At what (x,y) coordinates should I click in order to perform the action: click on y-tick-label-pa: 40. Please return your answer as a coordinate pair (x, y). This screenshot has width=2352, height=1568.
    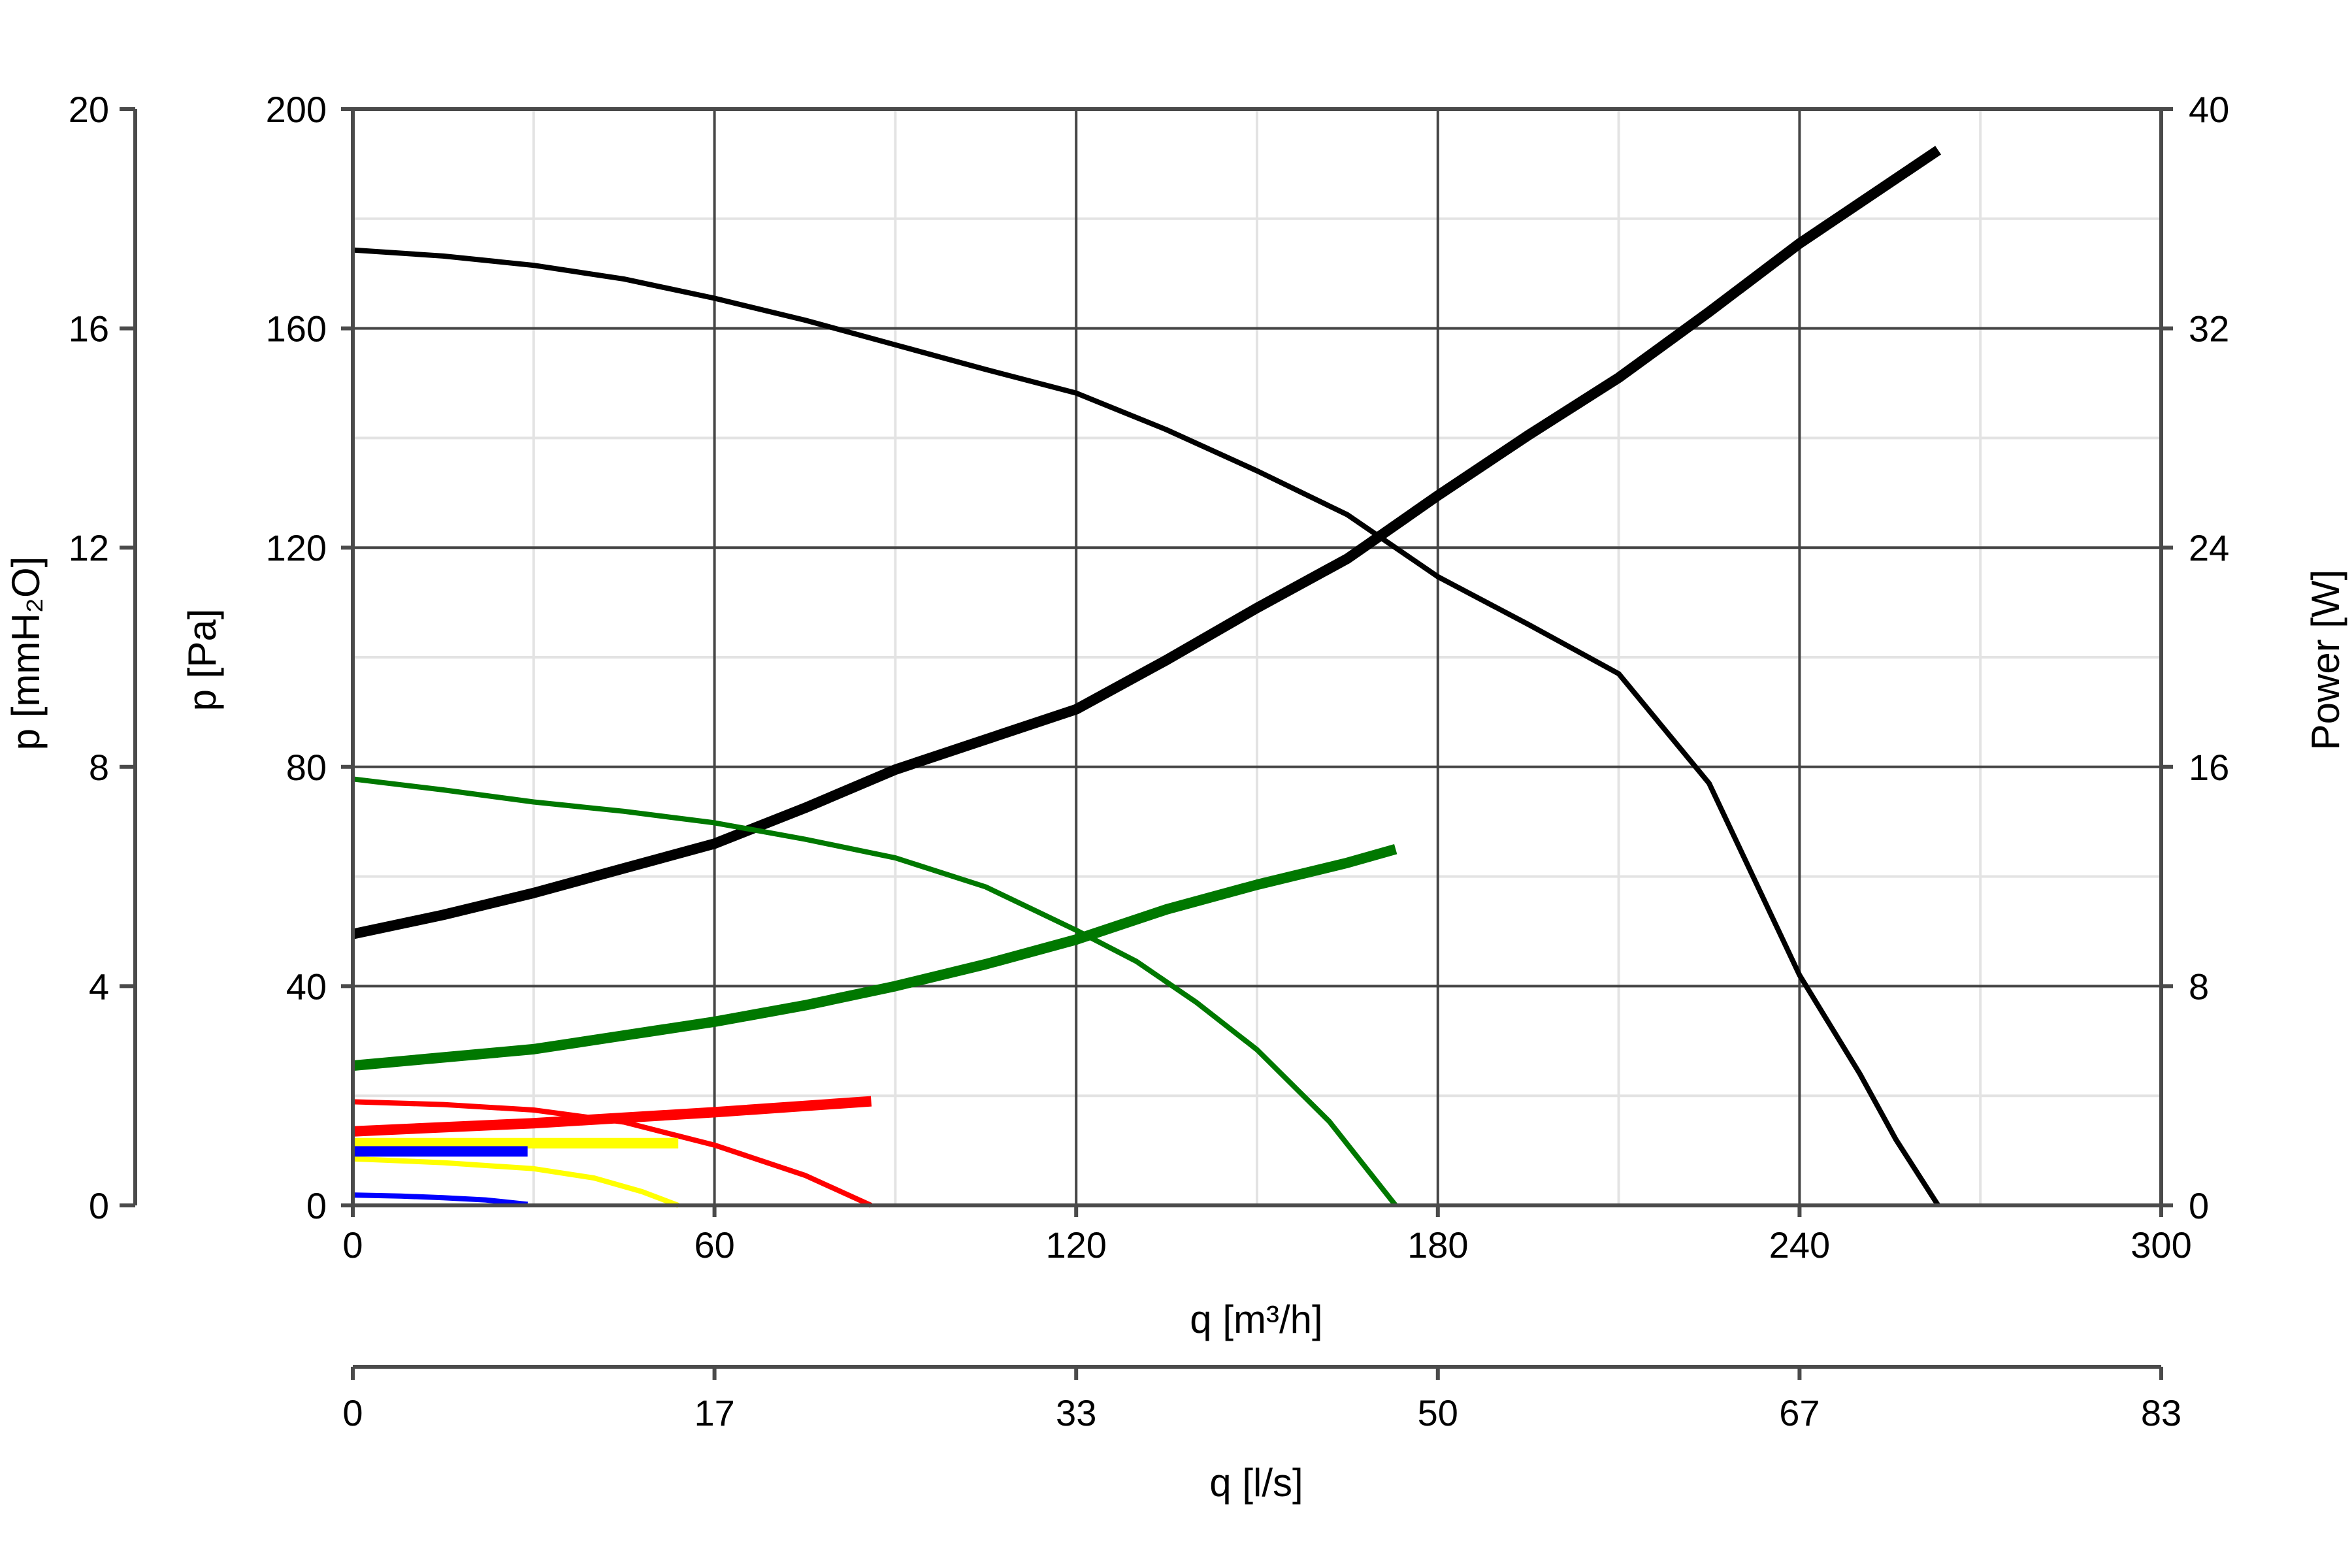
    Looking at the image, I should click on (306, 986).